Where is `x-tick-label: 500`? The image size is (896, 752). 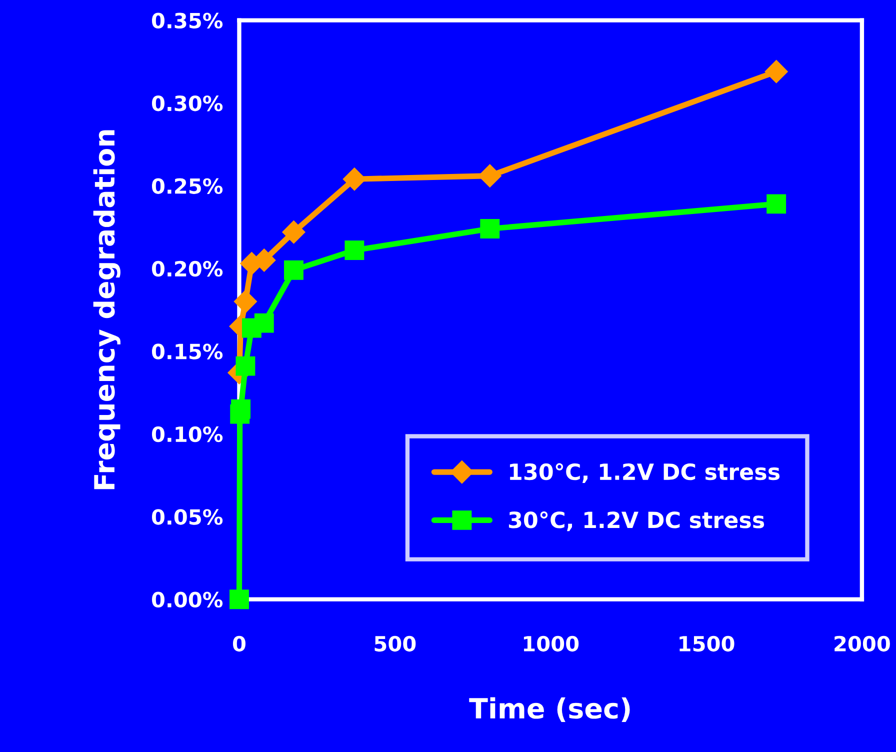 x-tick-label: 500 is located at coordinates (395, 644).